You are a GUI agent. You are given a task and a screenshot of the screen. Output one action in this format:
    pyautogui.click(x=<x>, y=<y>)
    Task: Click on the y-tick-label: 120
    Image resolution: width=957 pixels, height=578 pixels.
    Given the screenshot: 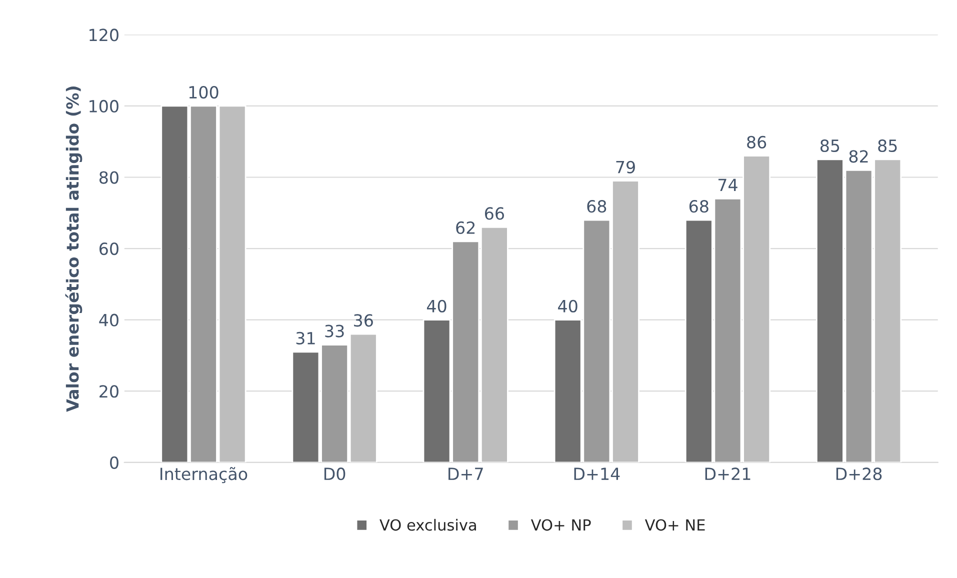 What is the action you would take?
    pyautogui.click(x=104, y=35)
    